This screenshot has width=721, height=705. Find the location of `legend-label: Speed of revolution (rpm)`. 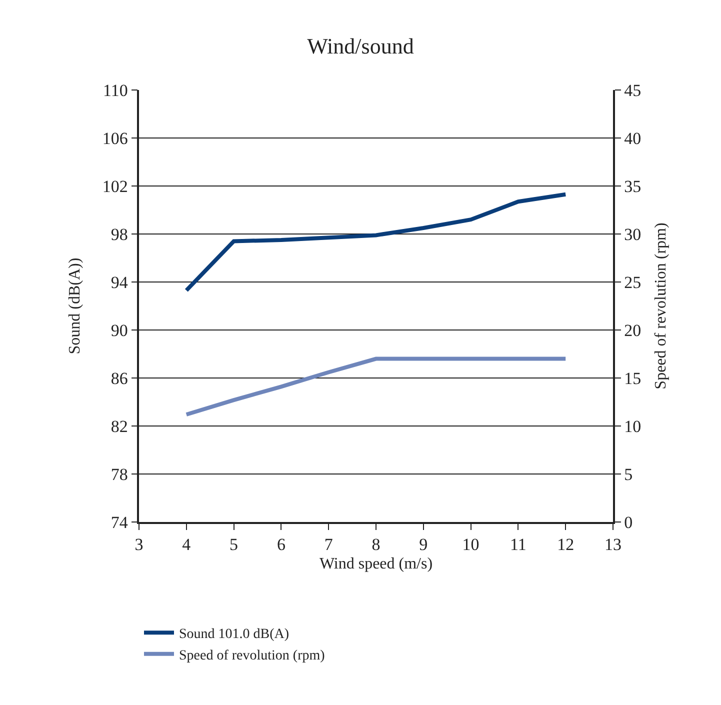

legend-label: Speed of revolution (rpm) is located at coordinates (252, 656).